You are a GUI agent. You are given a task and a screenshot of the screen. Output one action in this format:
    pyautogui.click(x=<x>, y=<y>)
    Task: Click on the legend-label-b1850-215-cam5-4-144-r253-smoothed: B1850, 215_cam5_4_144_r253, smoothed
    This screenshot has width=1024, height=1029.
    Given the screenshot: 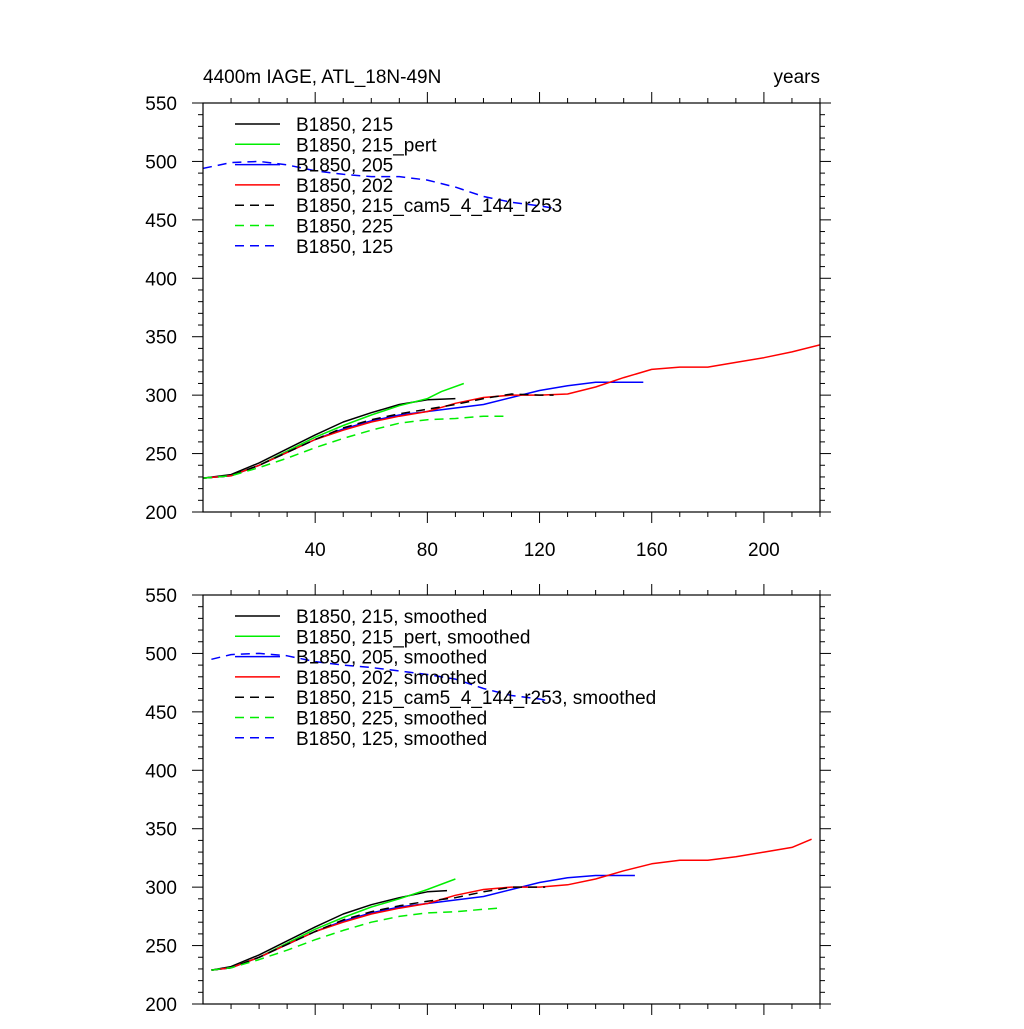 What is the action you would take?
    pyautogui.click(x=476, y=698)
    